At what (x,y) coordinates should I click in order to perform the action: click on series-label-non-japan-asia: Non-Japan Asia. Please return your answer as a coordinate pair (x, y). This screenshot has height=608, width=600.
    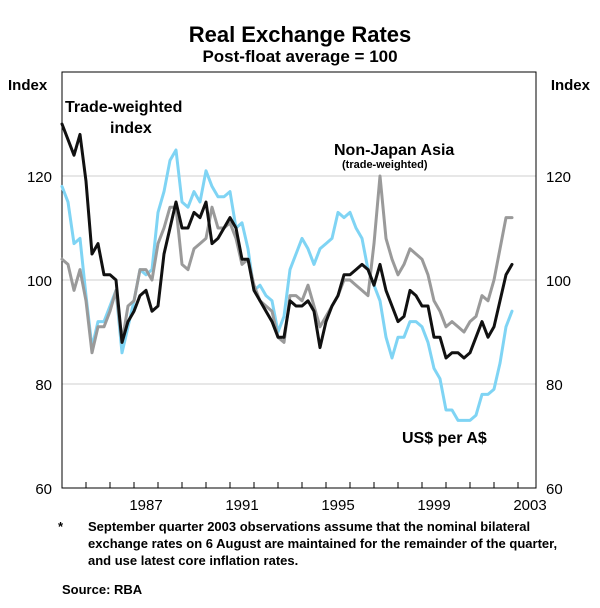
    Looking at the image, I should click on (394, 150).